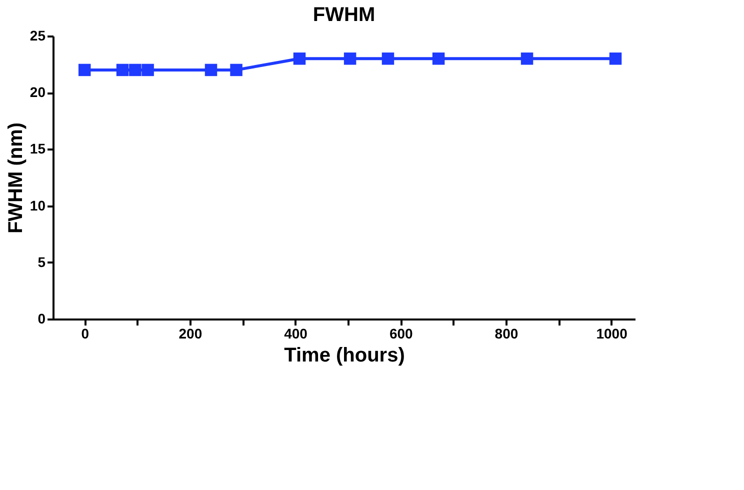 The width and height of the screenshot is (744, 490). Describe the element at coordinates (85, 334) in the screenshot. I see `x-tick-label: 0` at that location.